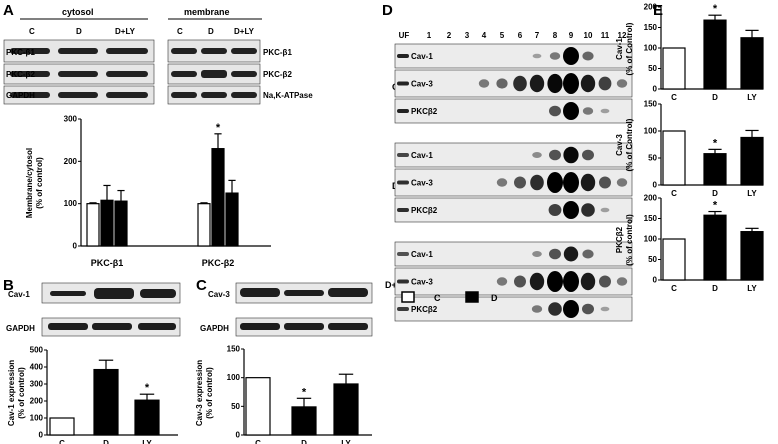  What do you see at coordinates (20, 328) in the screenshot?
I see `panel-b-row-gapdh: GAPDH` at bounding box center [20, 328].